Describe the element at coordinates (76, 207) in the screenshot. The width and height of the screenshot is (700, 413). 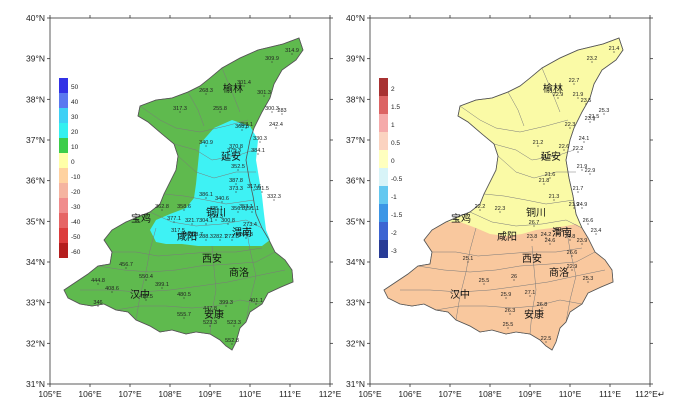
I see `legend-label: -30` at that location.